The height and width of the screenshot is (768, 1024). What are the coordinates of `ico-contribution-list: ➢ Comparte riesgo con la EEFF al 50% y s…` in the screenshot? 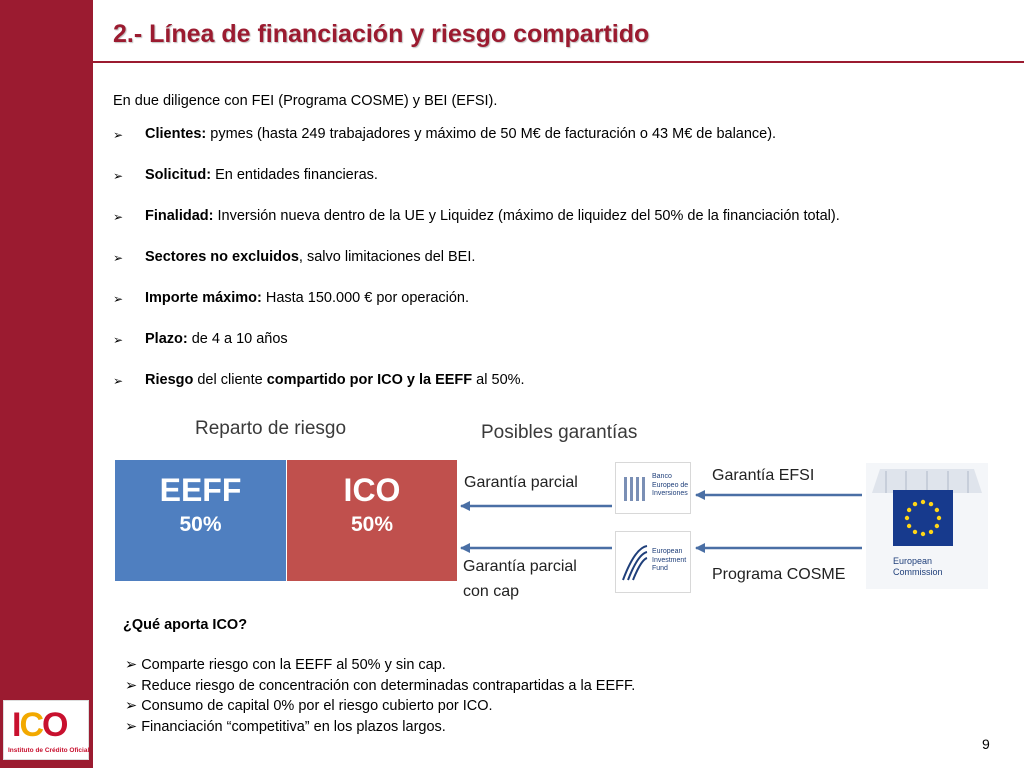 It's located at (380, 698).